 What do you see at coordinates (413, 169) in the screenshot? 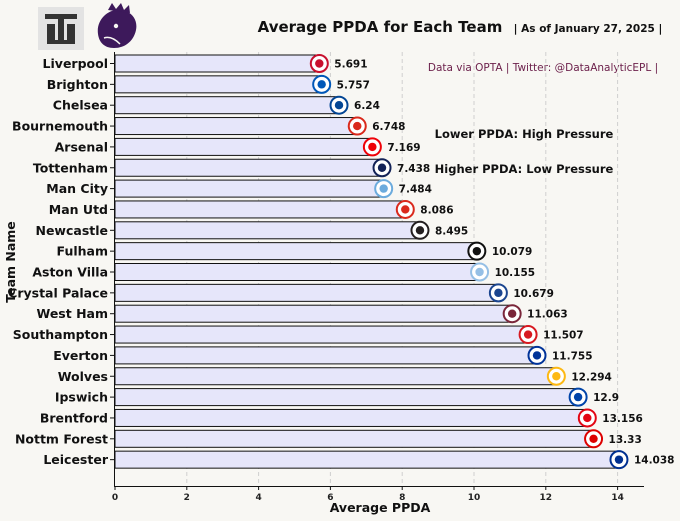
I see `value-label: 7.438` at bounding box center [413, 169].